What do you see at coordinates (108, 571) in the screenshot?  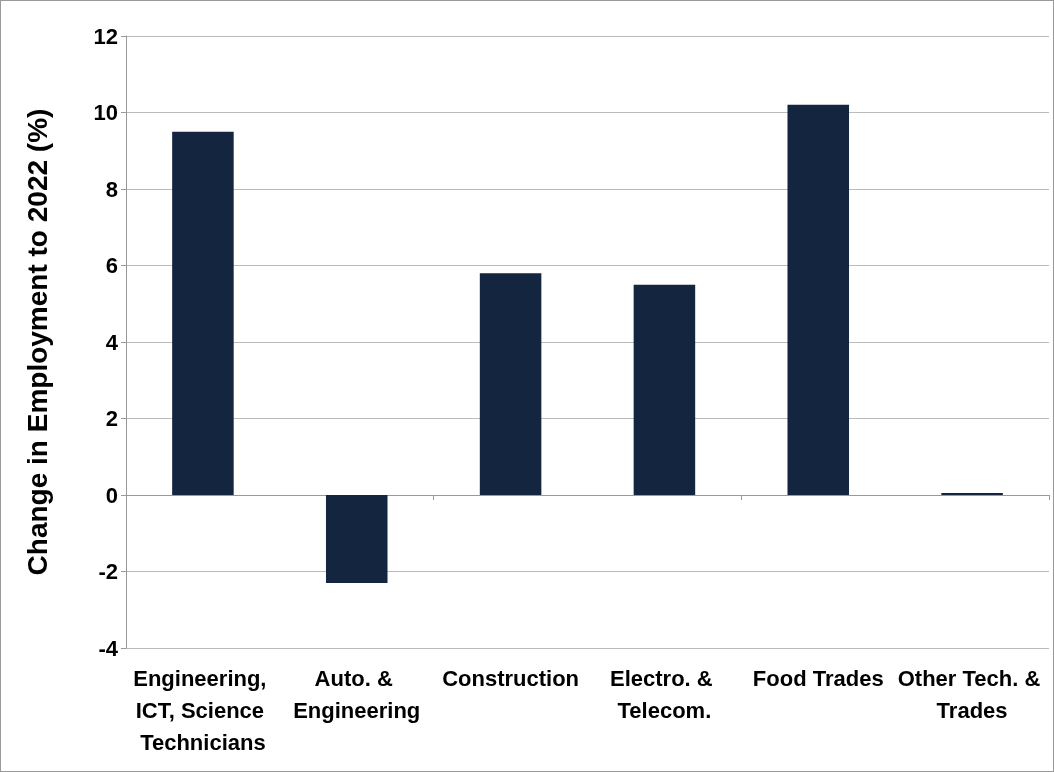 I see `y-tick-label: -2` at bounding box center [108, 571].